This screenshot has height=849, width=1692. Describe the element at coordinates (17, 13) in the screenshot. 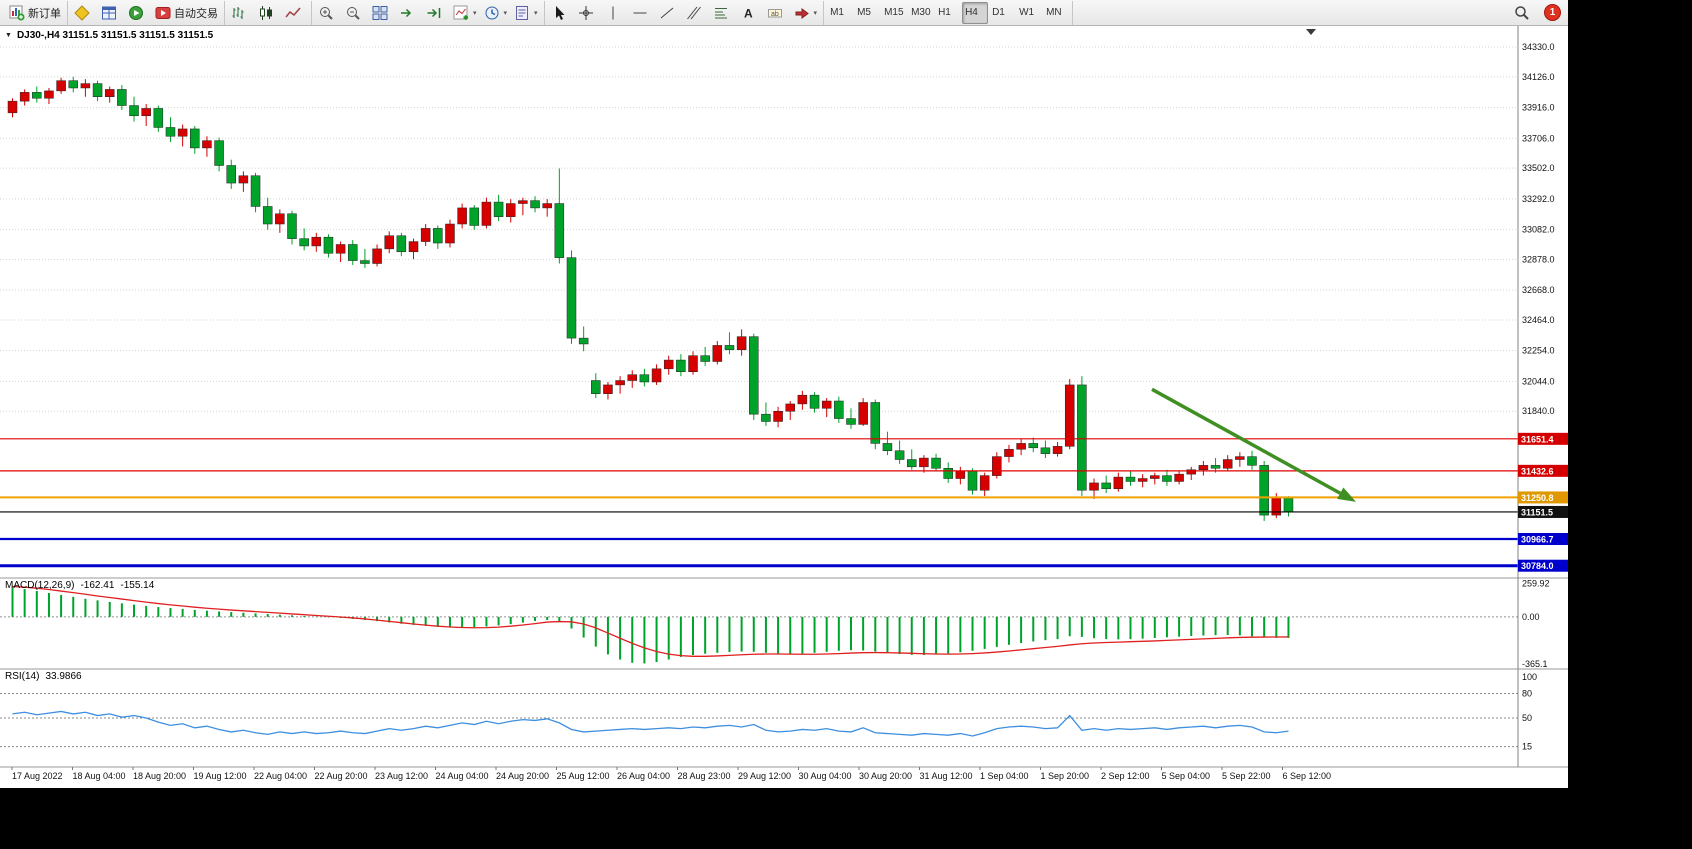

I see `new-order-icon` at that location.